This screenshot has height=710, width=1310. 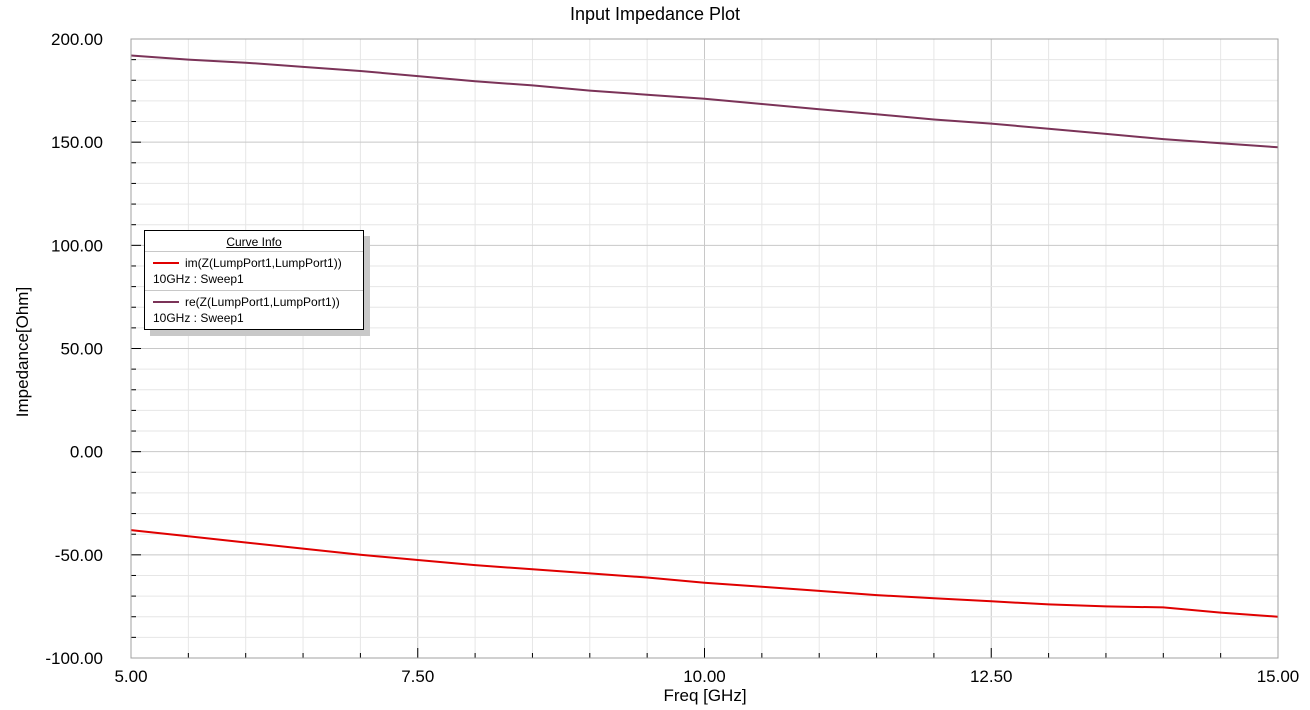 I want to click on y-axis-label: Impedance[Ohm], so click(x=22, y=352).